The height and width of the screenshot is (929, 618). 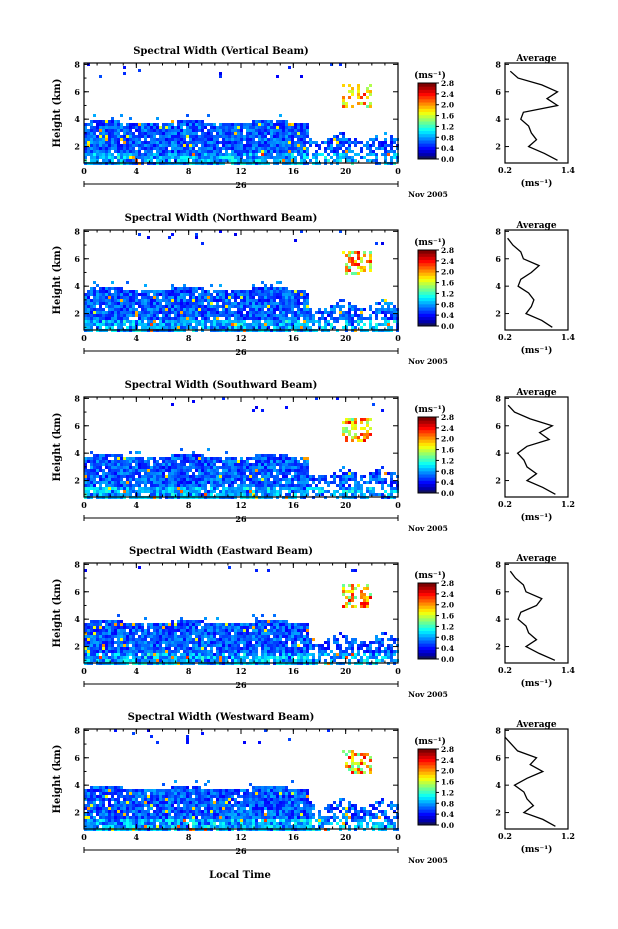 What do you see at coordinates (498, 286) in the screenshot?
I see `average-y-tick-label: 4` at bounding box center [498, 286].